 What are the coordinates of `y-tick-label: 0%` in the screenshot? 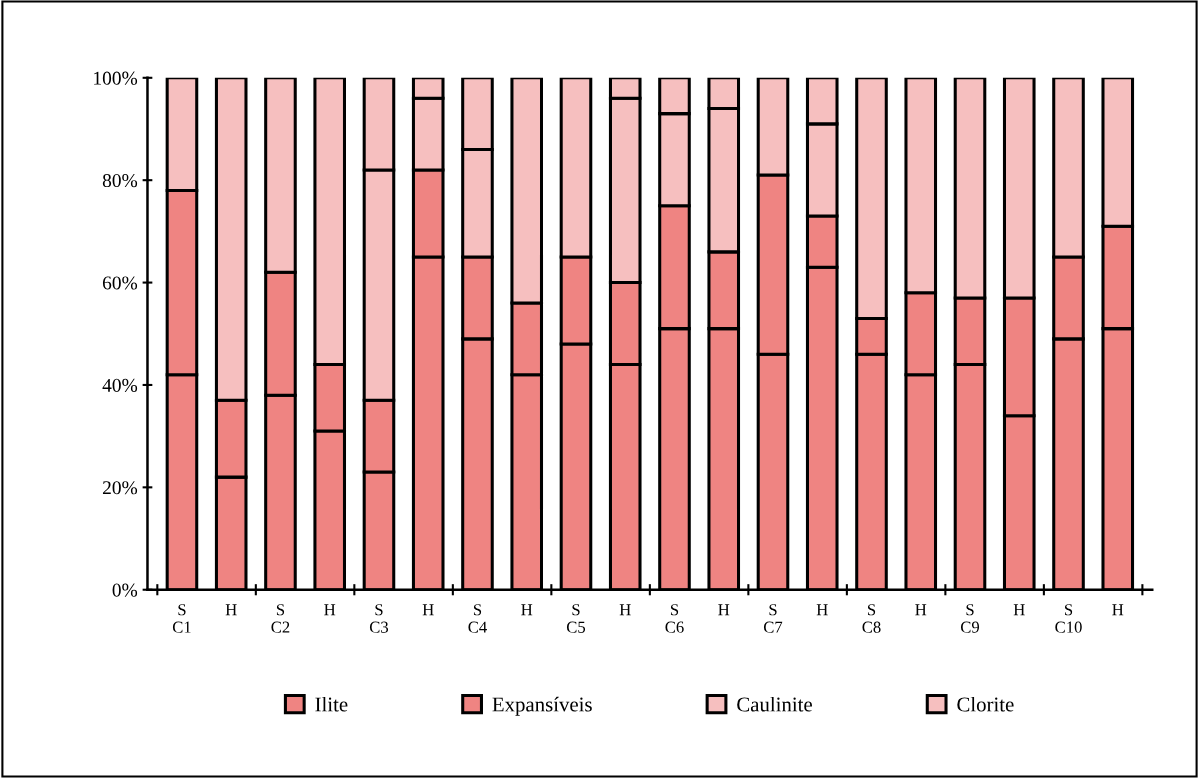 It's located at (125, 590).